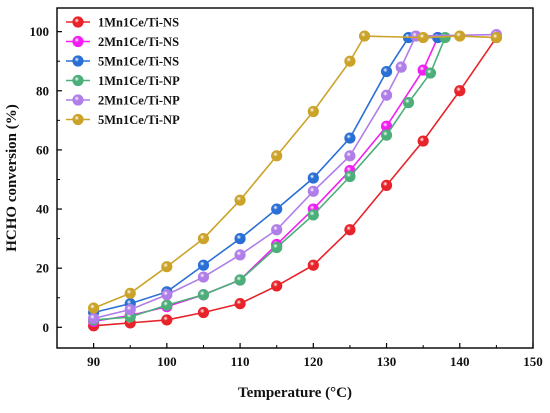 This screenshot has height=413, width=550. I want to click on y-tick-label: 60, so click(42, 149).